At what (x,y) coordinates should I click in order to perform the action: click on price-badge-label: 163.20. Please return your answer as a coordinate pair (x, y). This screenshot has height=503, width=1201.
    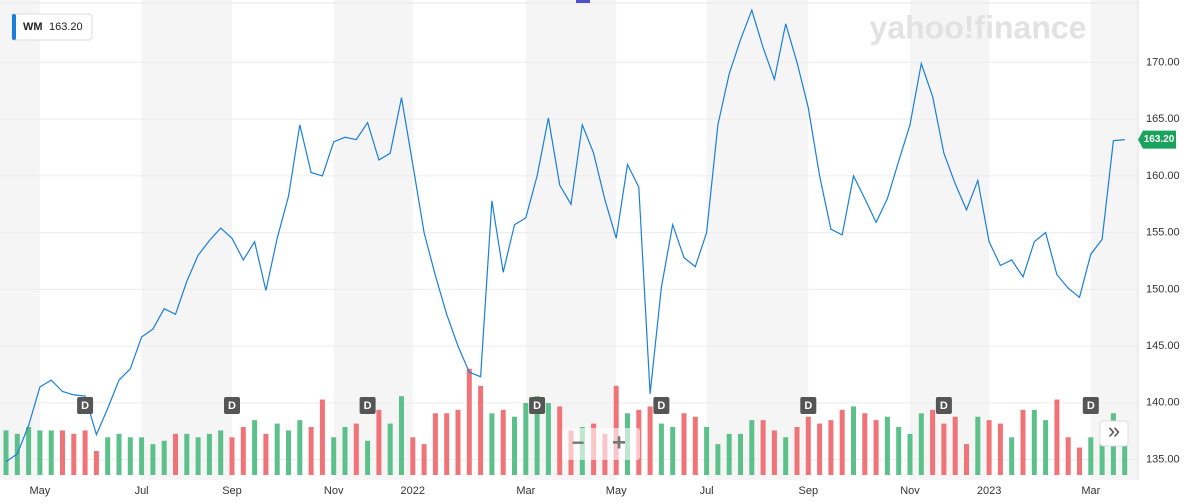
    Looking at the image, I should click on (1159, 139).